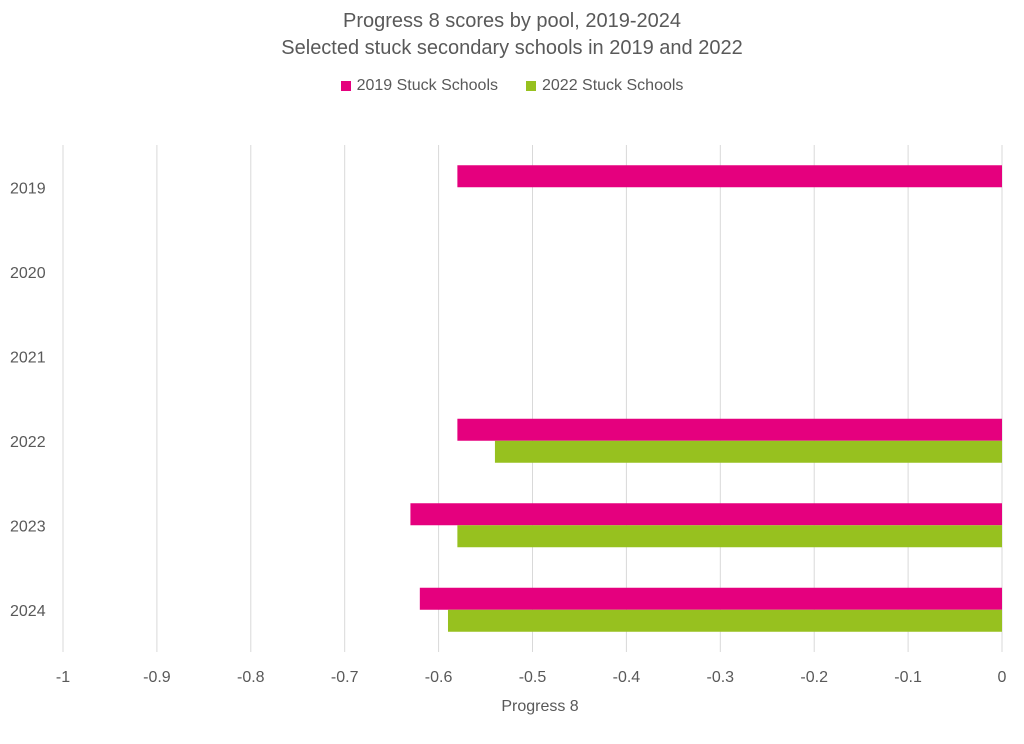 The height and width of the screenshot is (744, 1024). I want to click on bar-2022-stuck-schools-2023, so click(729, 536).